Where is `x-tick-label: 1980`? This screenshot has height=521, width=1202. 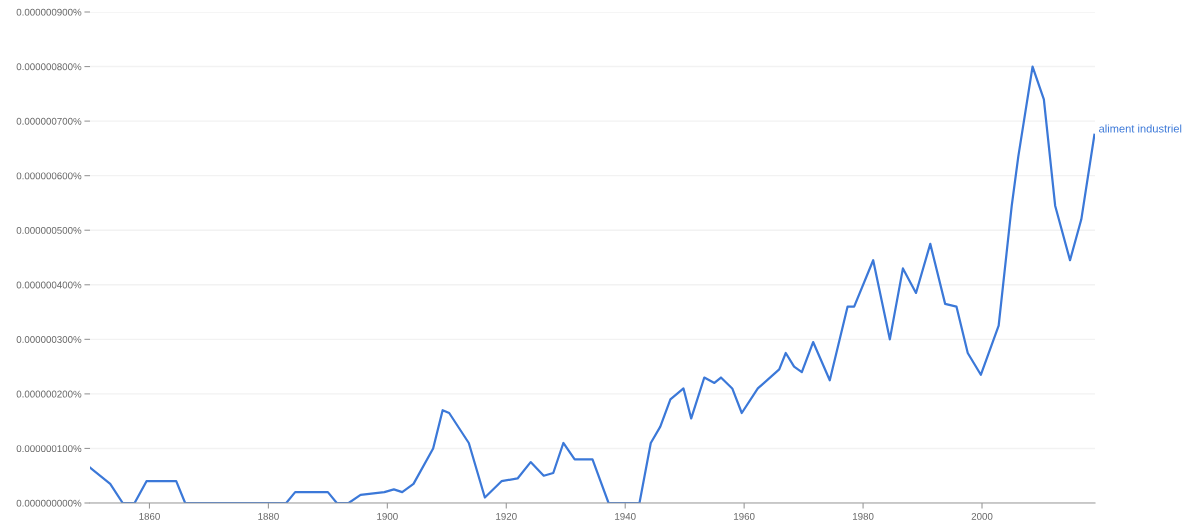
x-tick-label: 1980 is located at coordinates (863, 516).